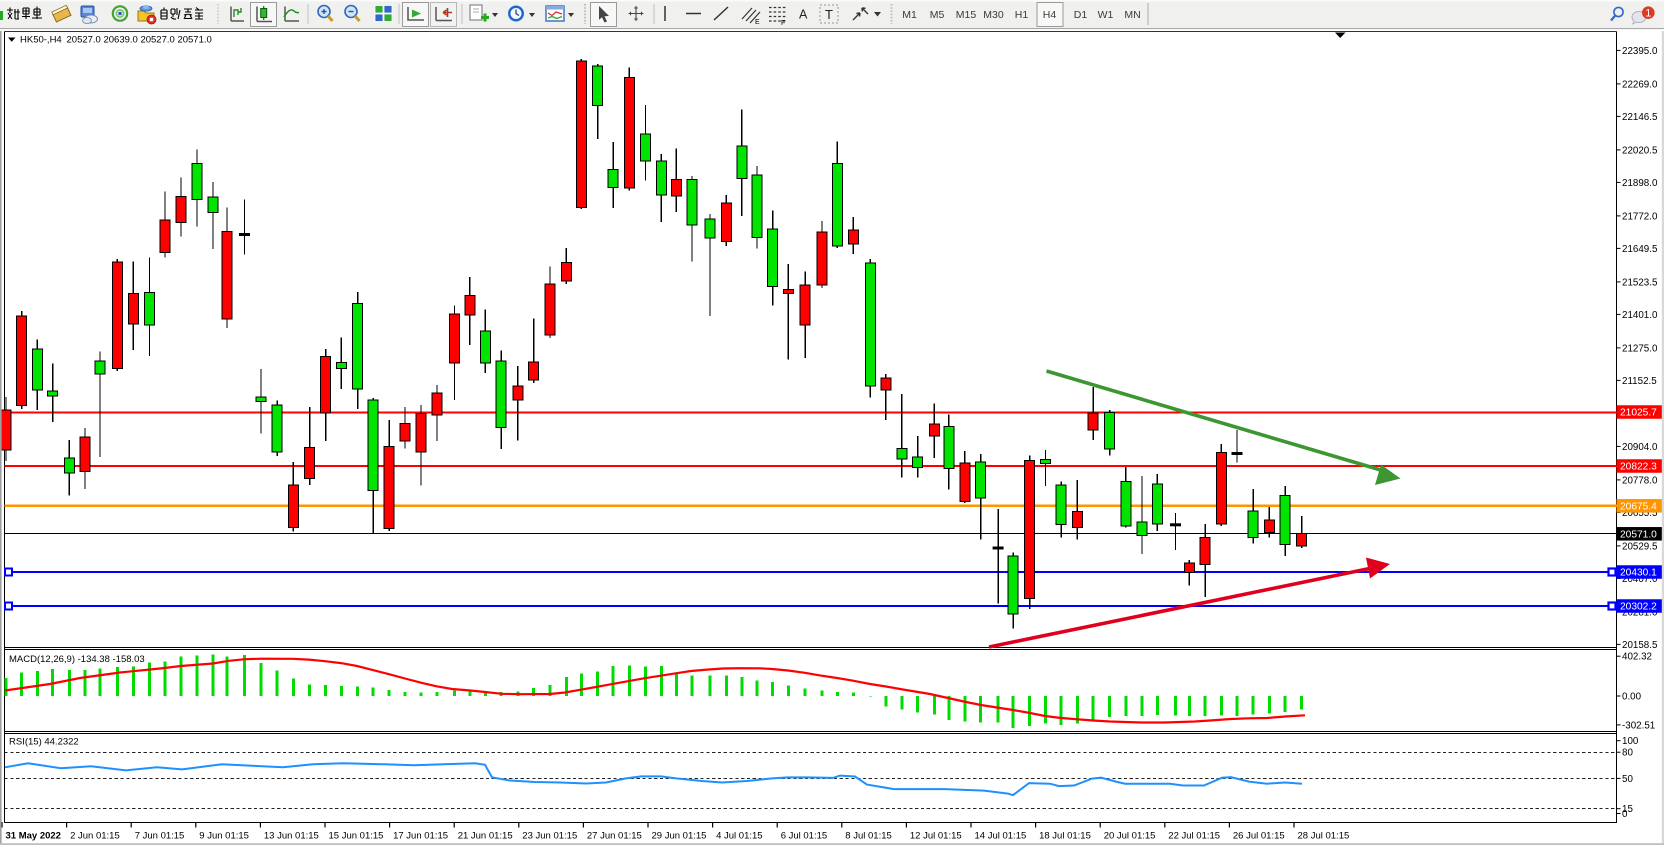 Image resolution: width=1664 pixels, height=850 pixels. What do you see at coordinates (1639, 381) in the screenshot?
I see `svg-text: 21152.5` at bounding box center [1639, 381].